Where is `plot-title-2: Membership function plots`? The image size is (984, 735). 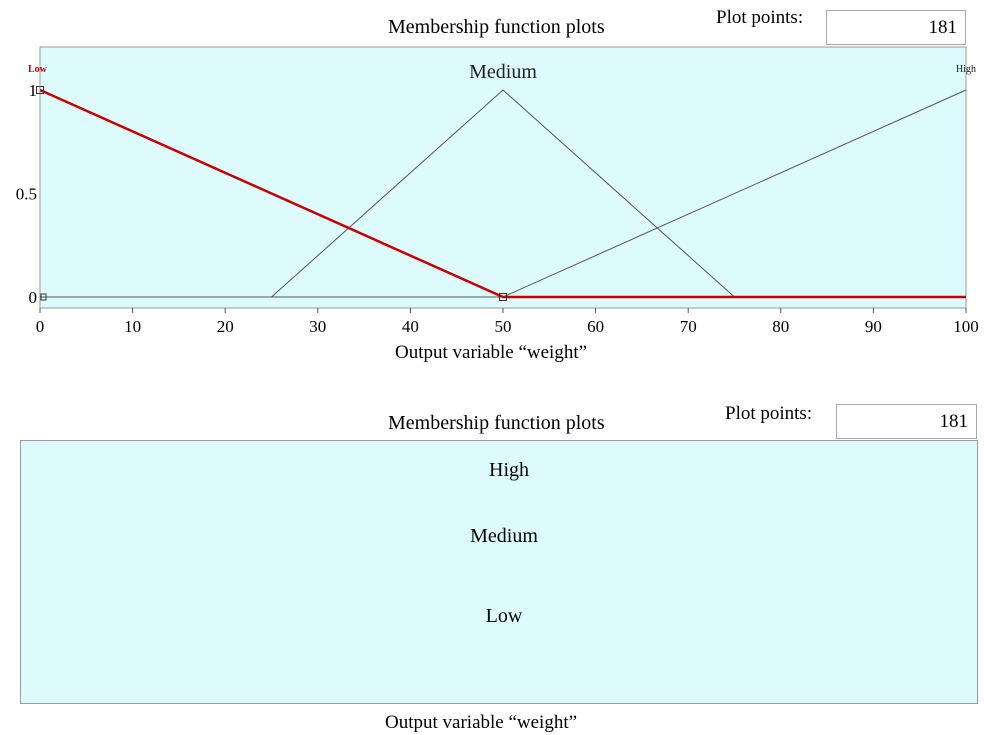 plot-title-2: Membership function plots is located at coordinates (496, 423).